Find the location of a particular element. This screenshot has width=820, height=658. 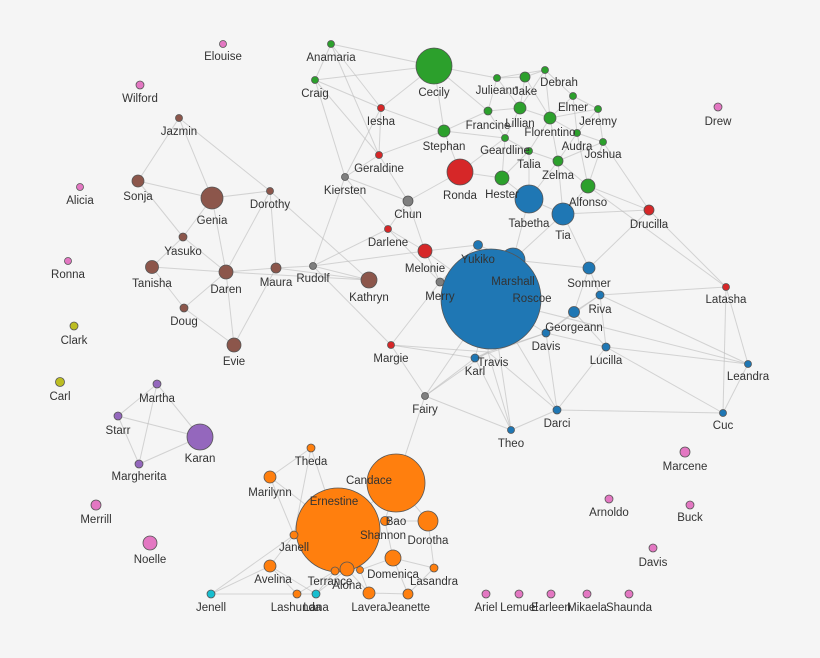

node-label: Dorothy is located at coordinates (270, 205).